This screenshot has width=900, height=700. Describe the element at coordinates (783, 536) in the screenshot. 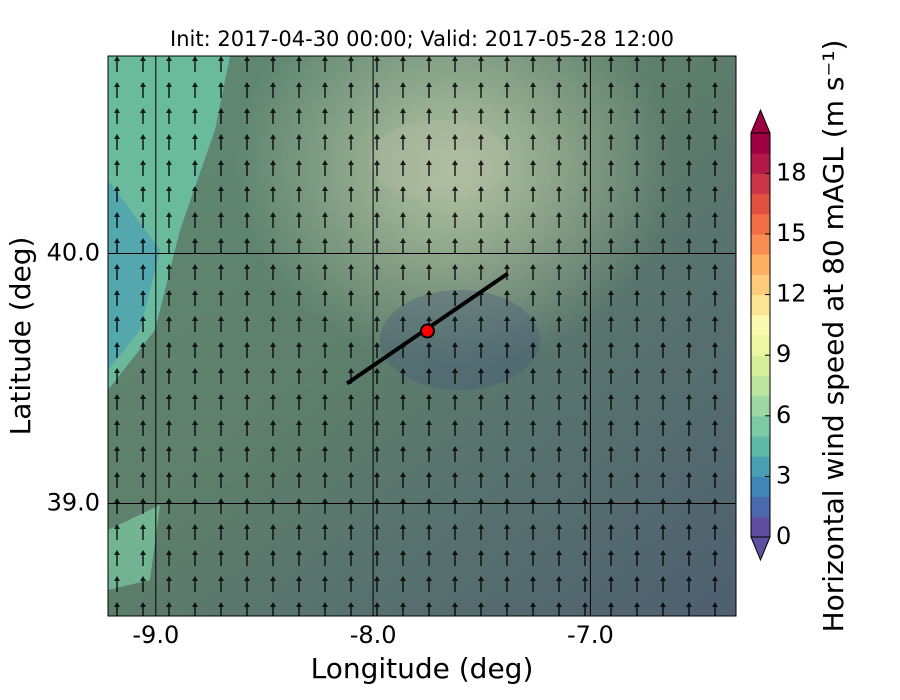

I see `colorbar-tick-label: 0` at that location.